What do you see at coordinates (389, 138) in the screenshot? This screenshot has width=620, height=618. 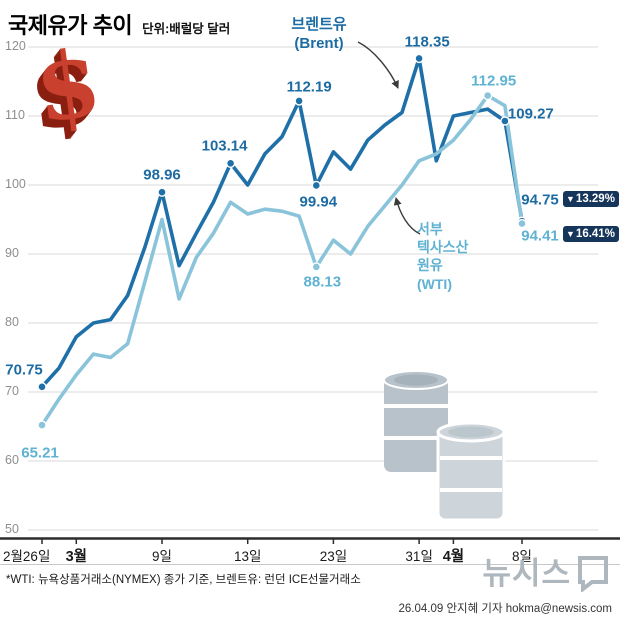 I see `legend-arrows` at bounding box center [389, 138].